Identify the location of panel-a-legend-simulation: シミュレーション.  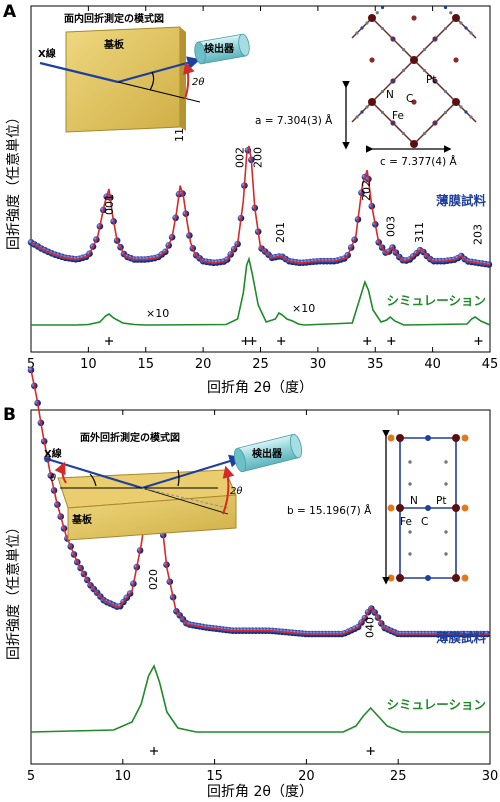
(436, 300).